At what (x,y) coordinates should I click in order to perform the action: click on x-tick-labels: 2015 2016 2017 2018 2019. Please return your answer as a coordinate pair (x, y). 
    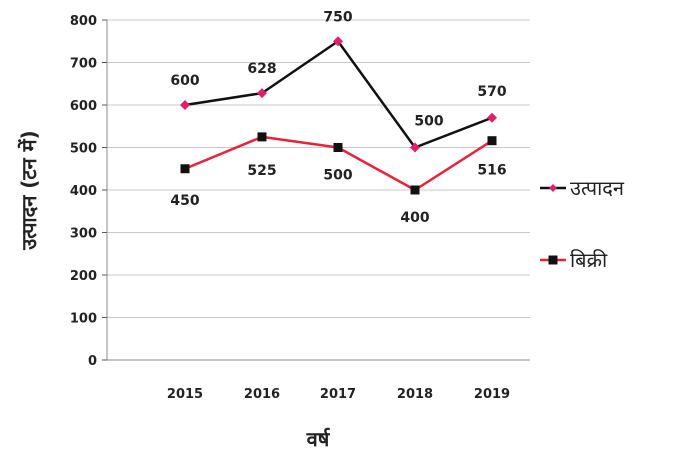
    Looking at the image, I should click on (338, 394).